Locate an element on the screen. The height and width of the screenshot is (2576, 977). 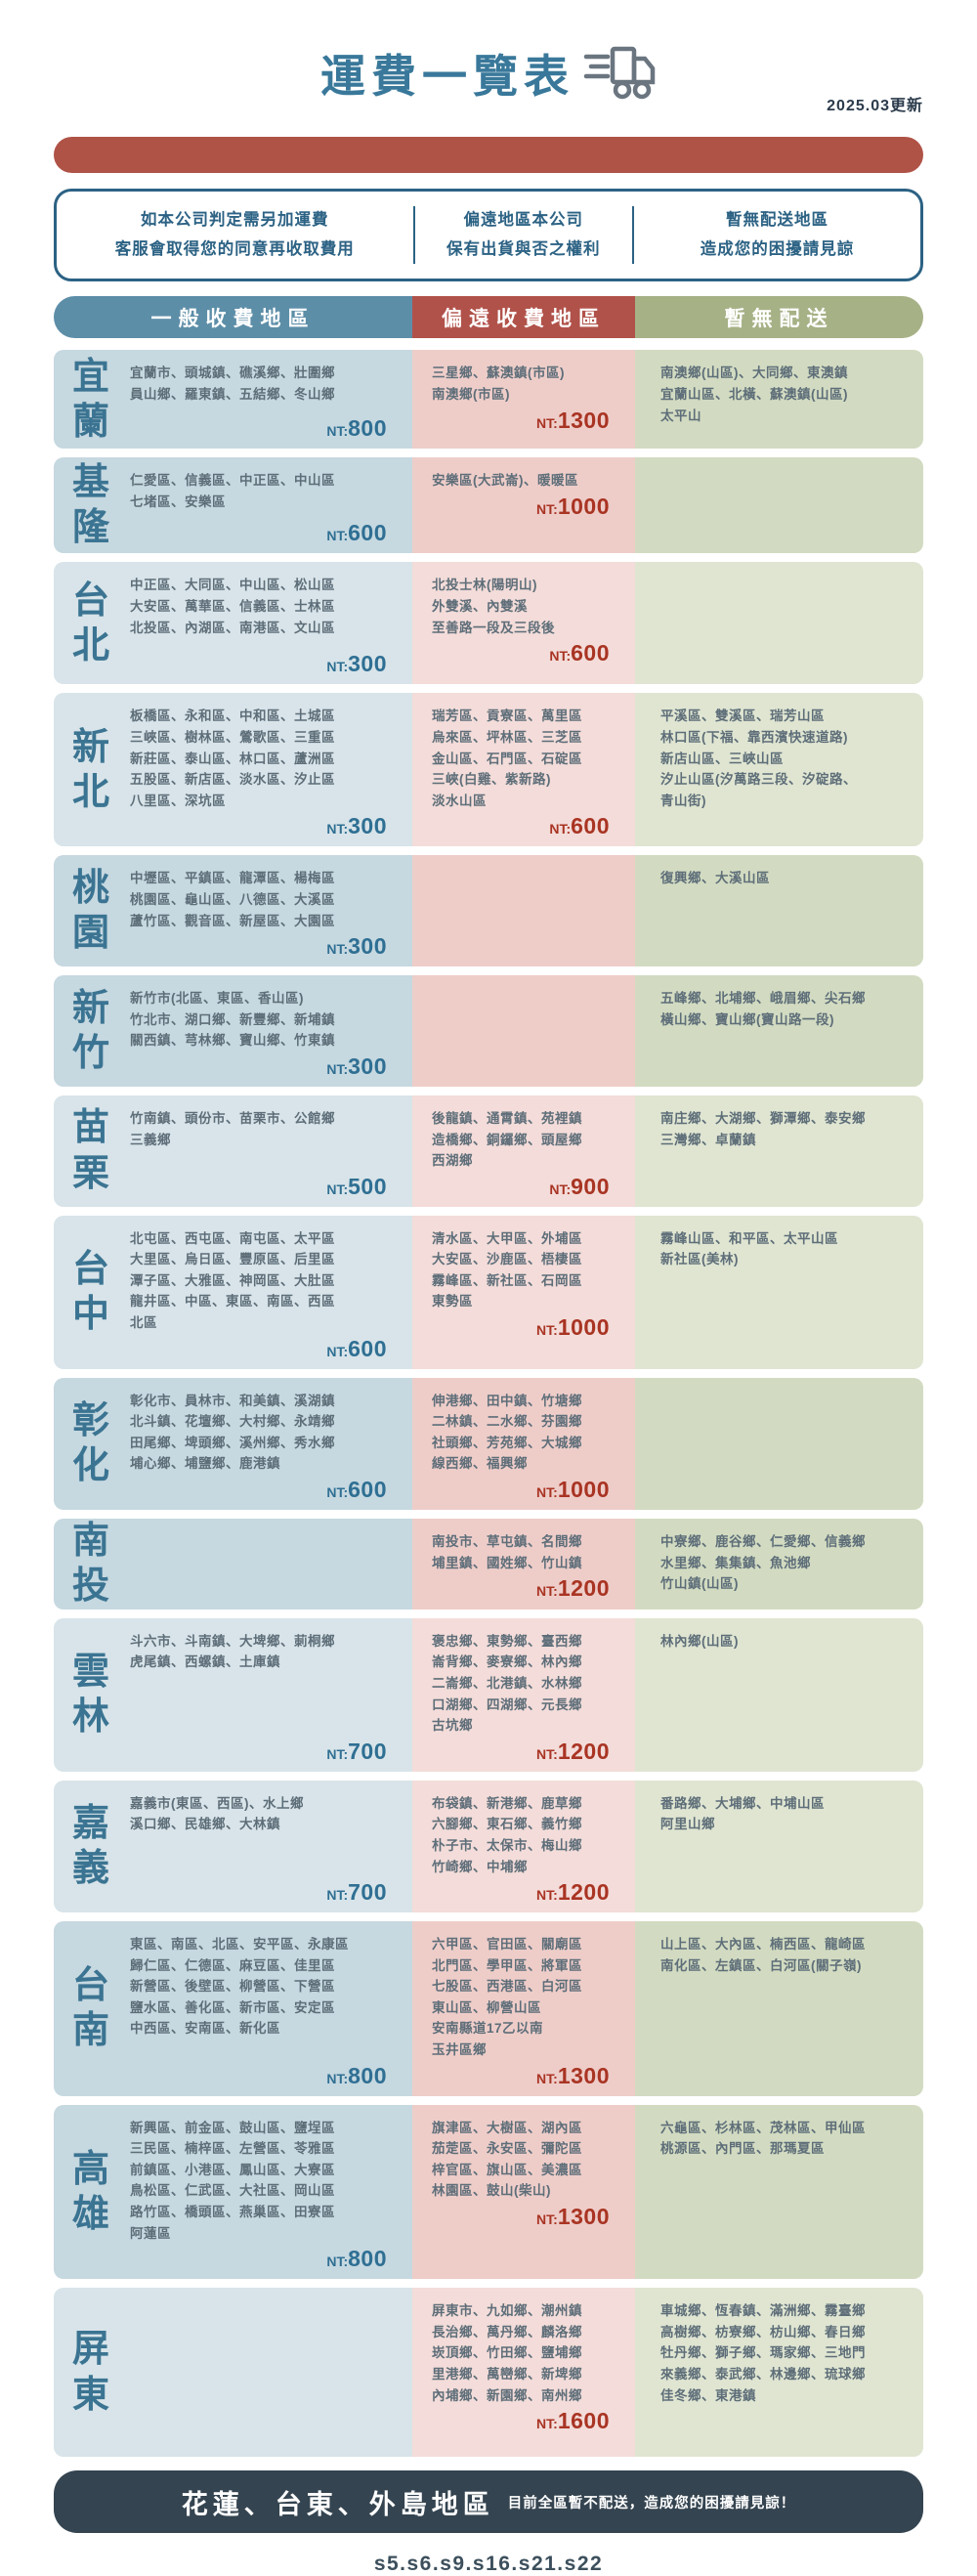
region-name: 新北 is located at coordinates (90, 770).